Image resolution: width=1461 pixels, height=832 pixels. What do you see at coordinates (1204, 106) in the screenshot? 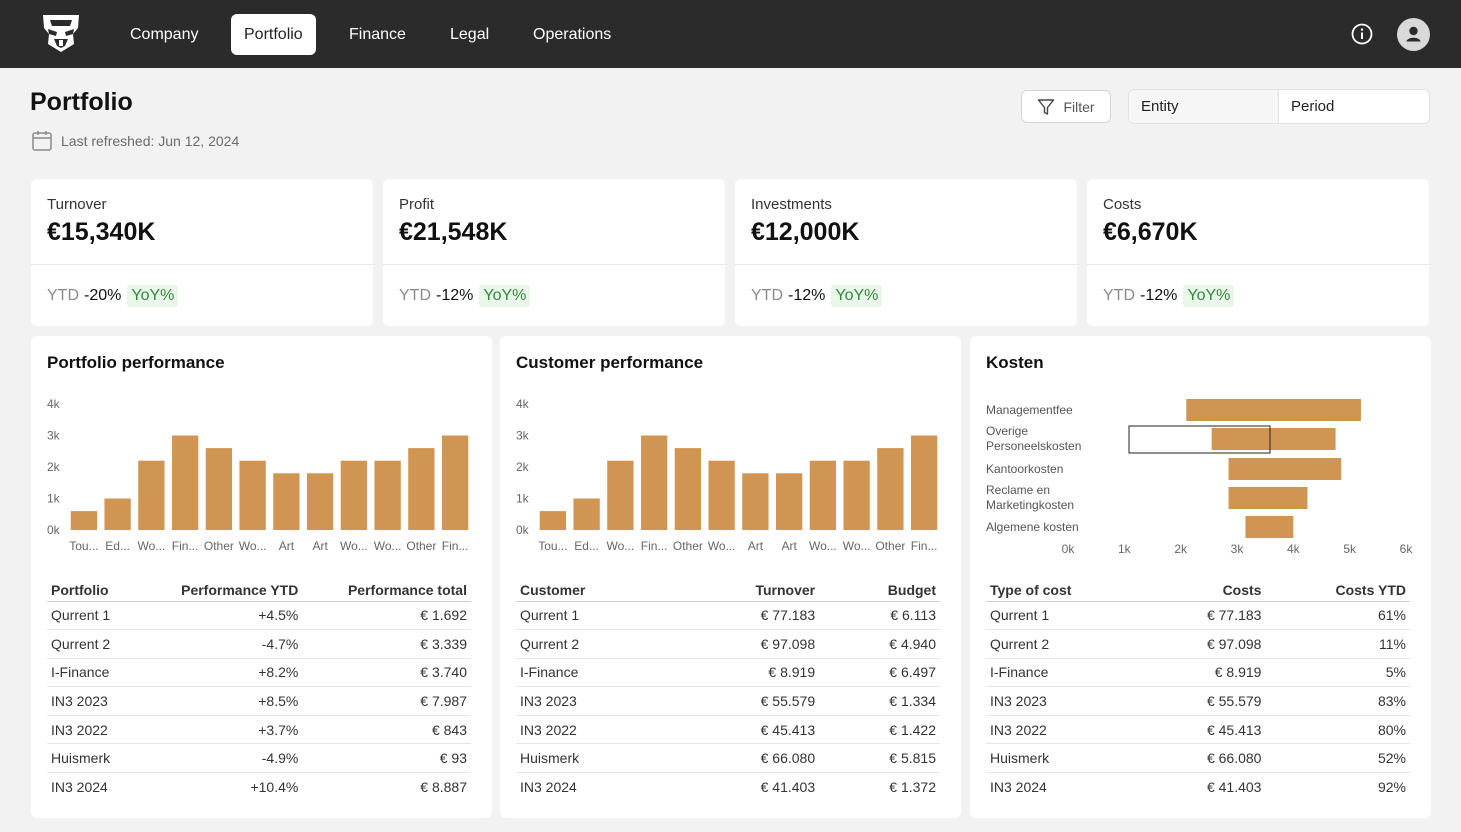
I see `entity-select: Entity` at bounding box center [1204, 106].